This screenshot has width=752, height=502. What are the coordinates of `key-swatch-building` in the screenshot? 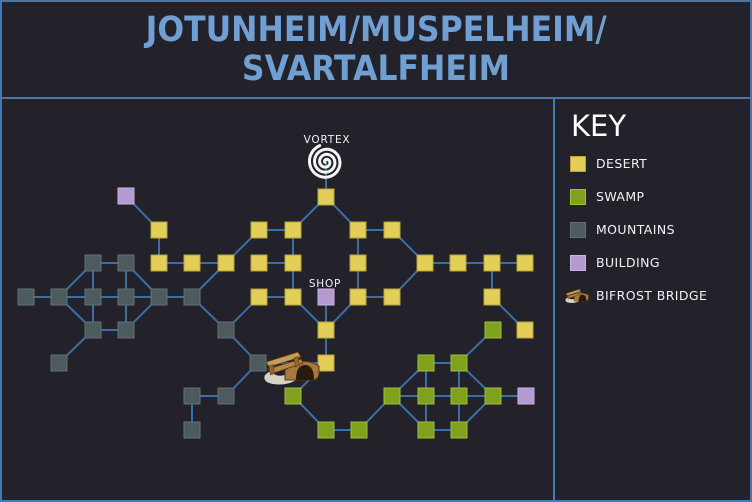 It's located at (578, 262).